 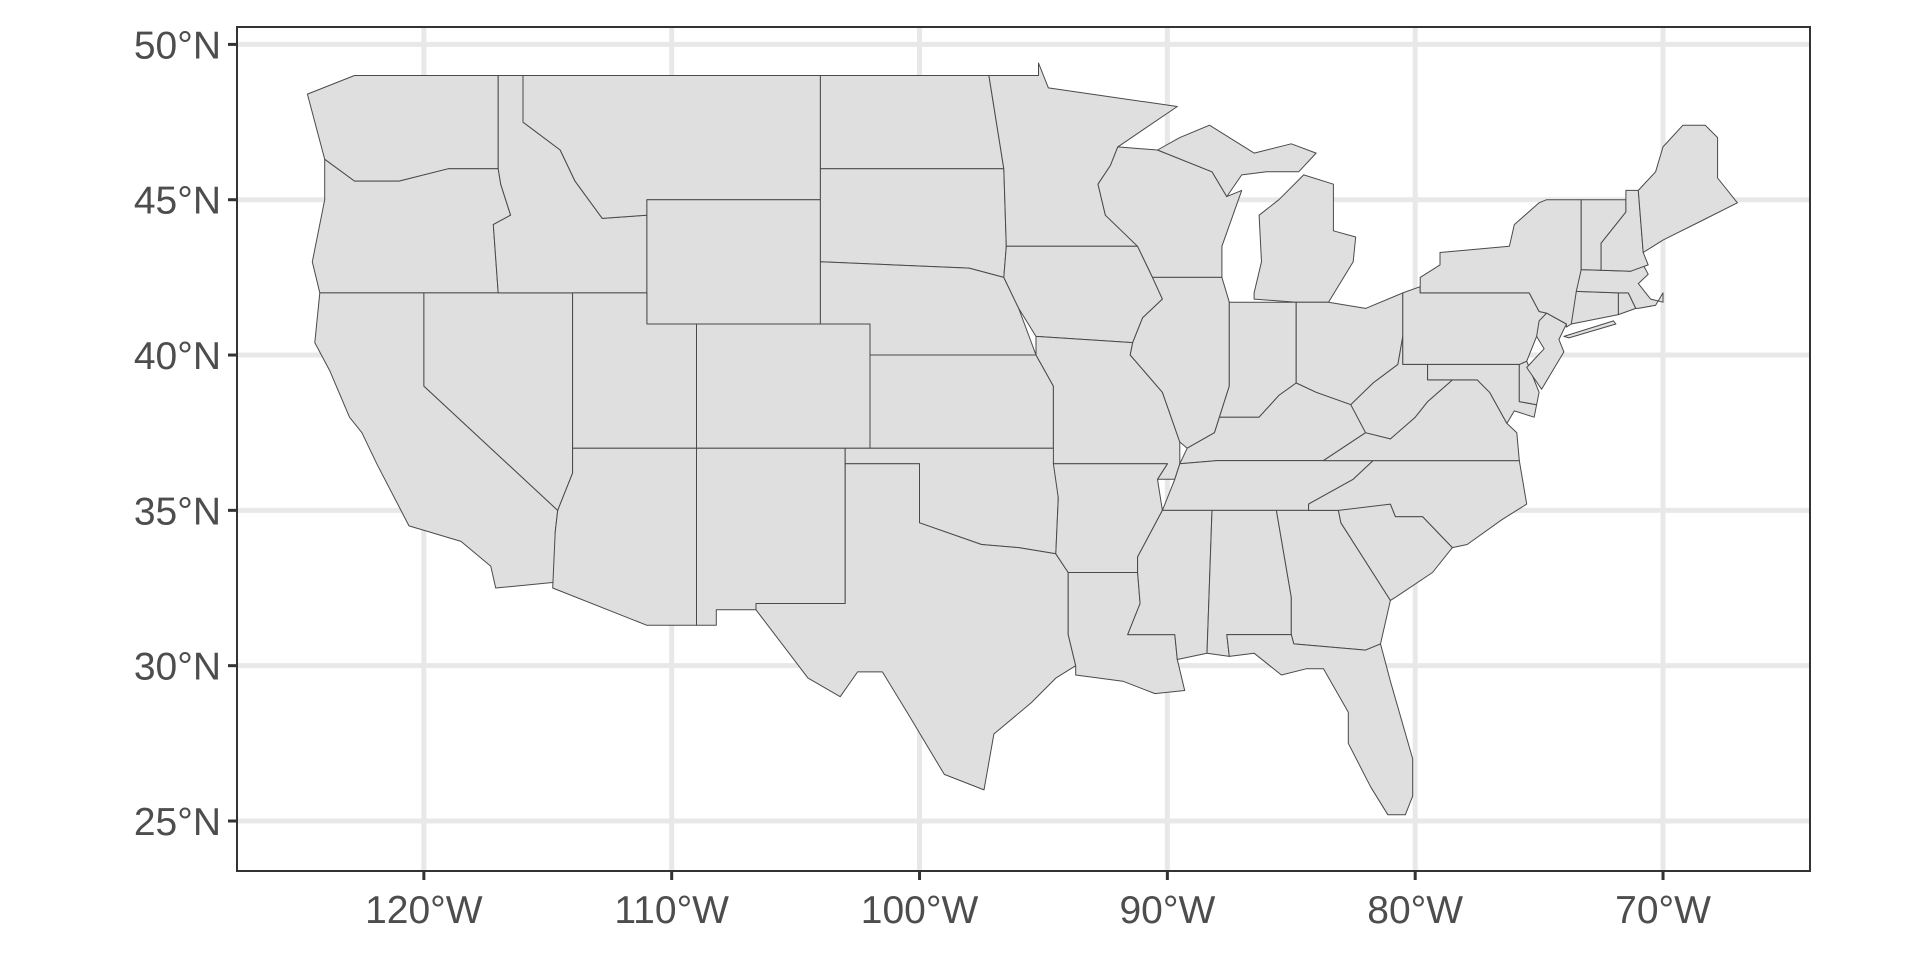 What do you see at coordinates (424, 910) in the screenshot?
I see `x-tick-label: 120°W` at bounding box center [424, 910].